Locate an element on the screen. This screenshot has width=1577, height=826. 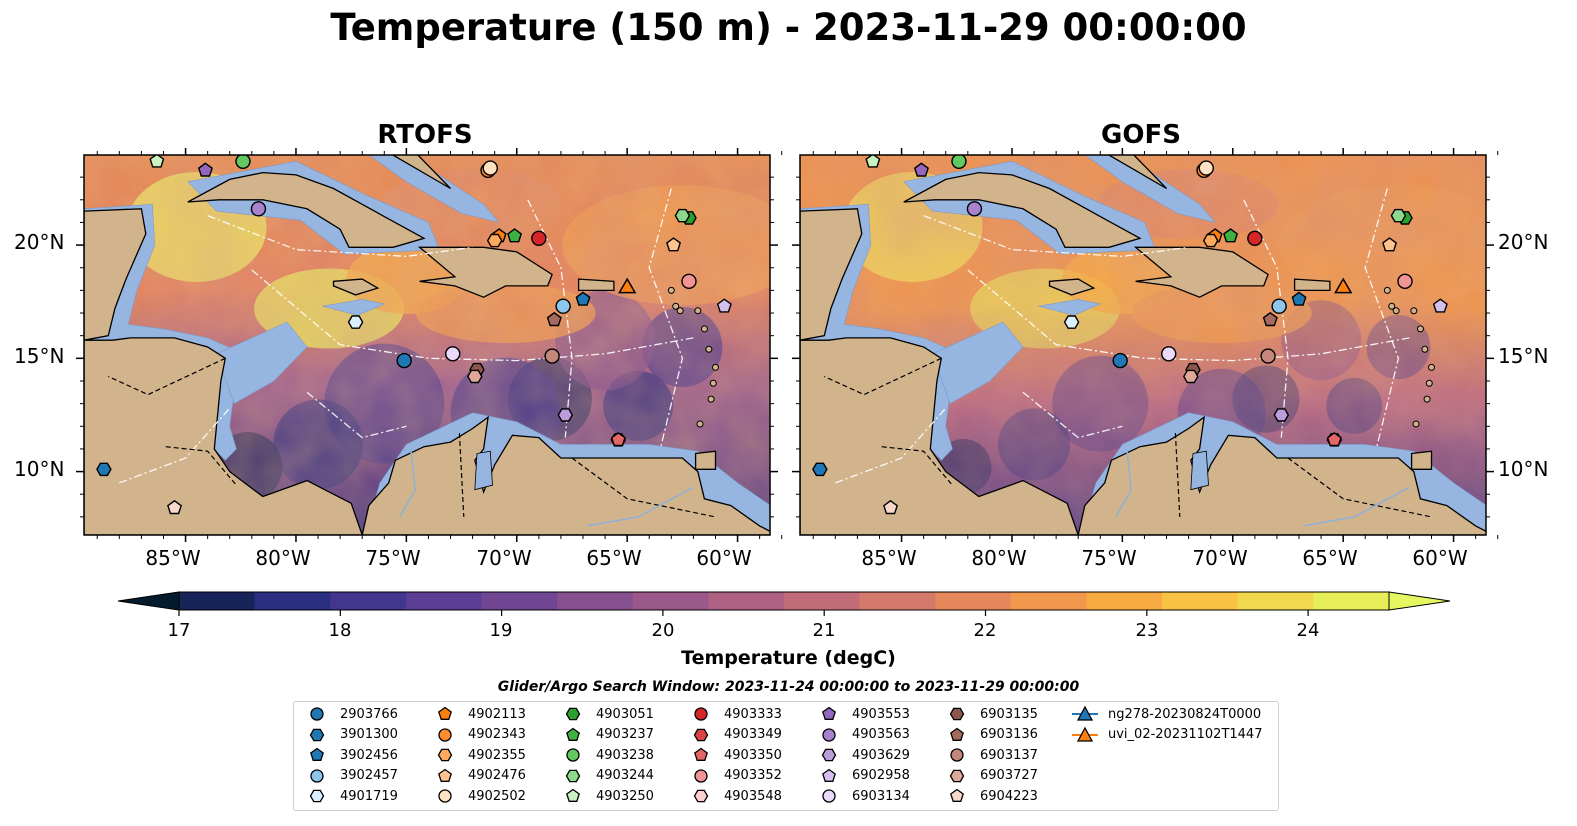
legend-label: 4902502 is located at coordinates (497, 796).